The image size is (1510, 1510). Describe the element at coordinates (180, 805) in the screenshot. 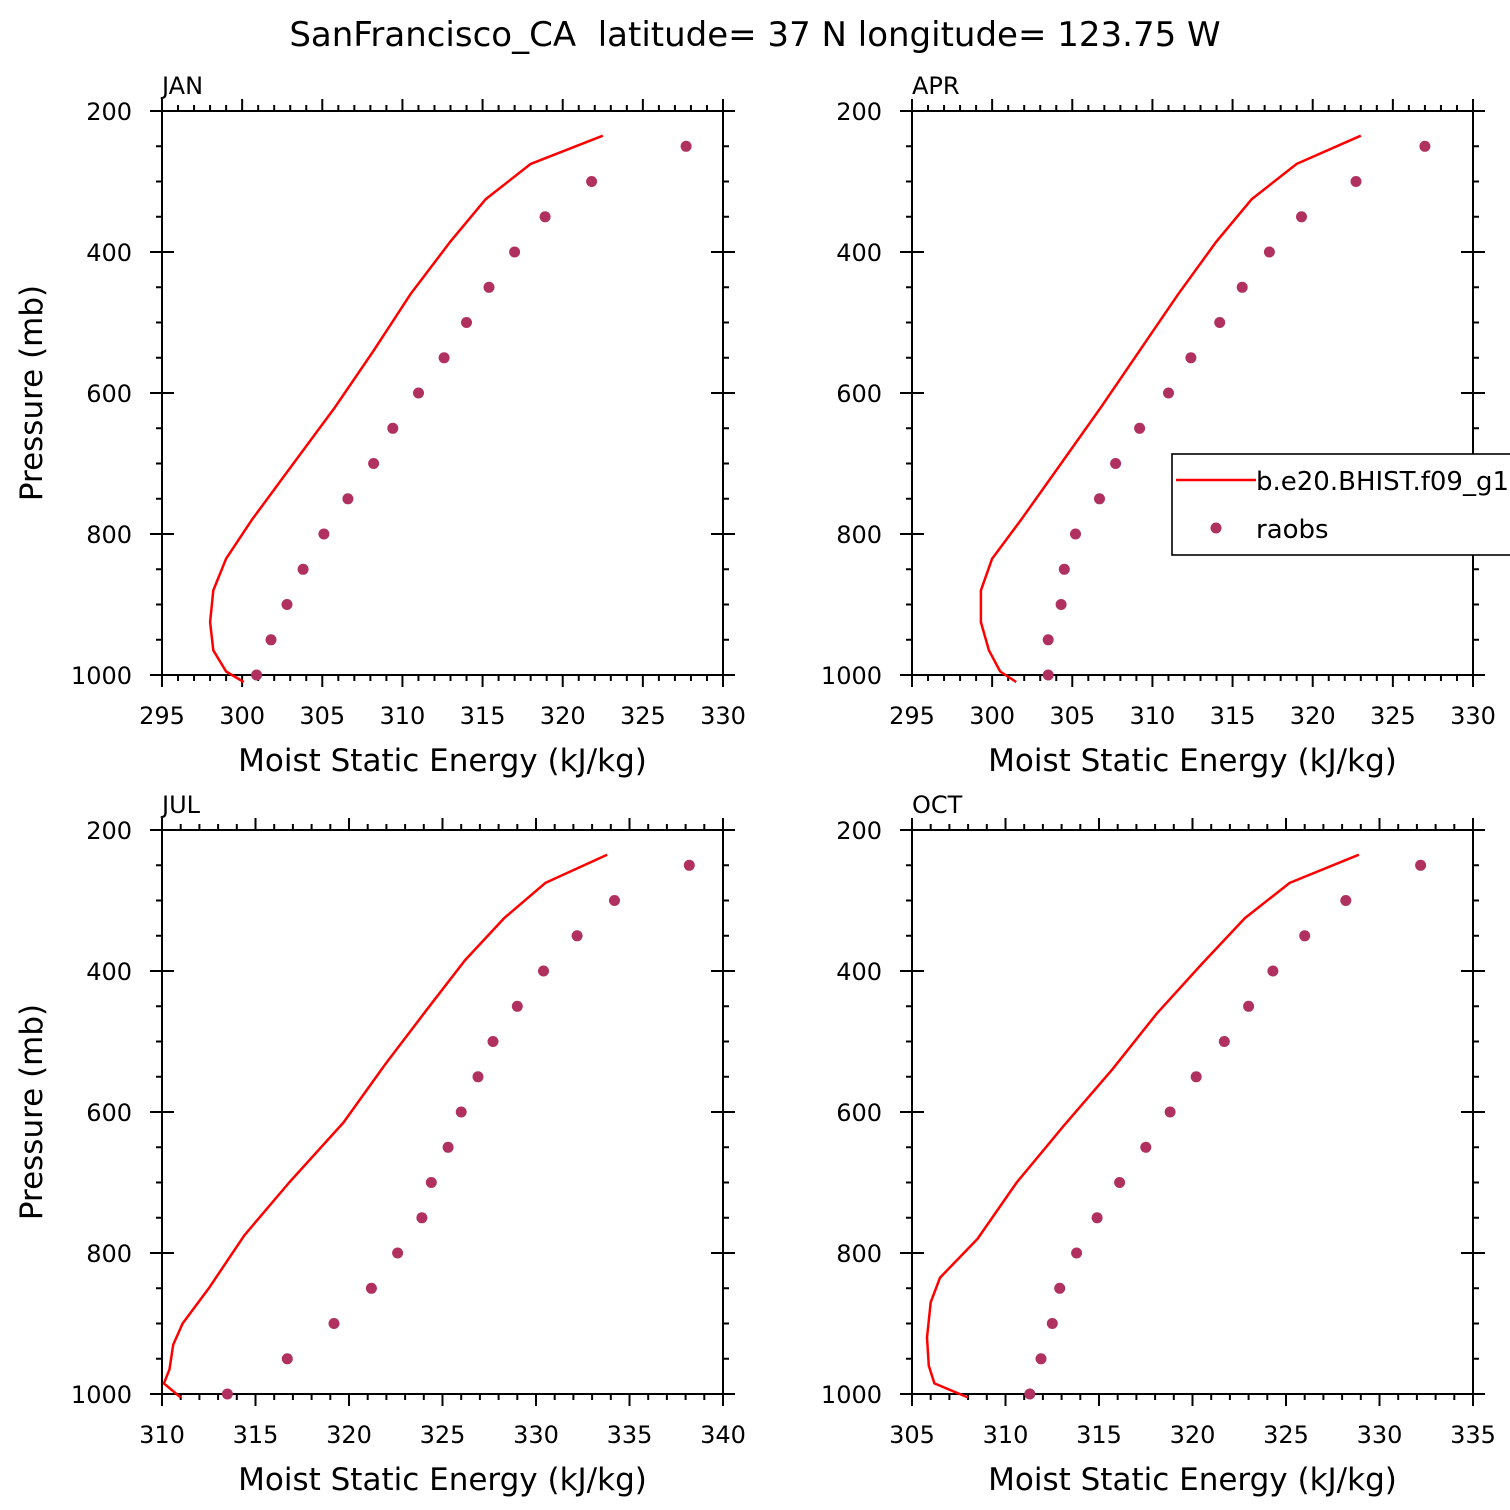

I see `panel-title: JUL` at that location.